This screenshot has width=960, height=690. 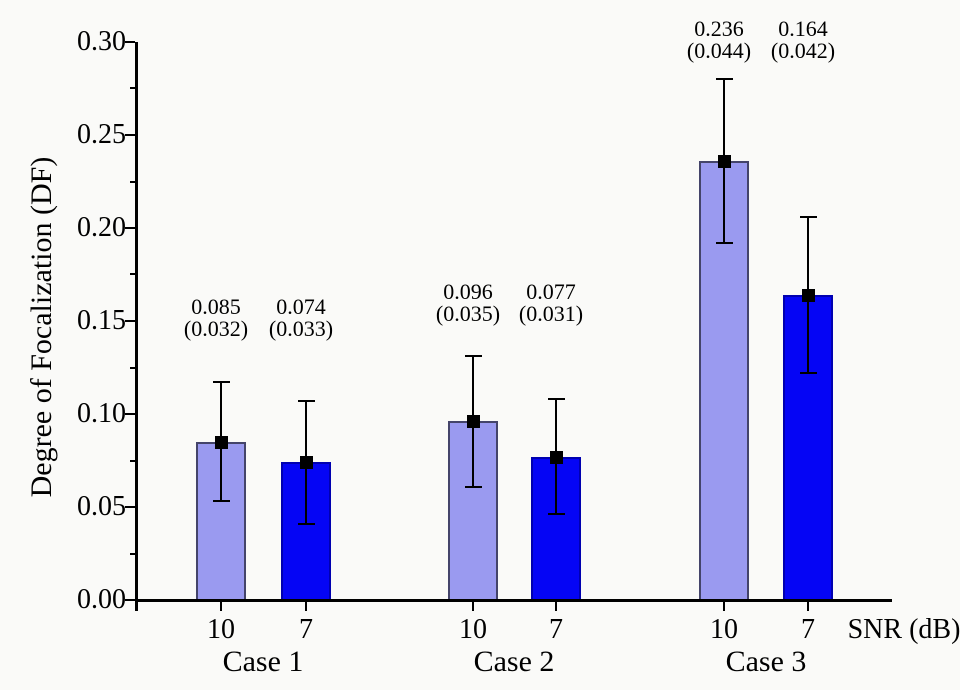 What do you see at coordinates (101, 227) in the screenshot?
I see `y-axis-tick-label: 0.20` at bounding box center [101, 227].